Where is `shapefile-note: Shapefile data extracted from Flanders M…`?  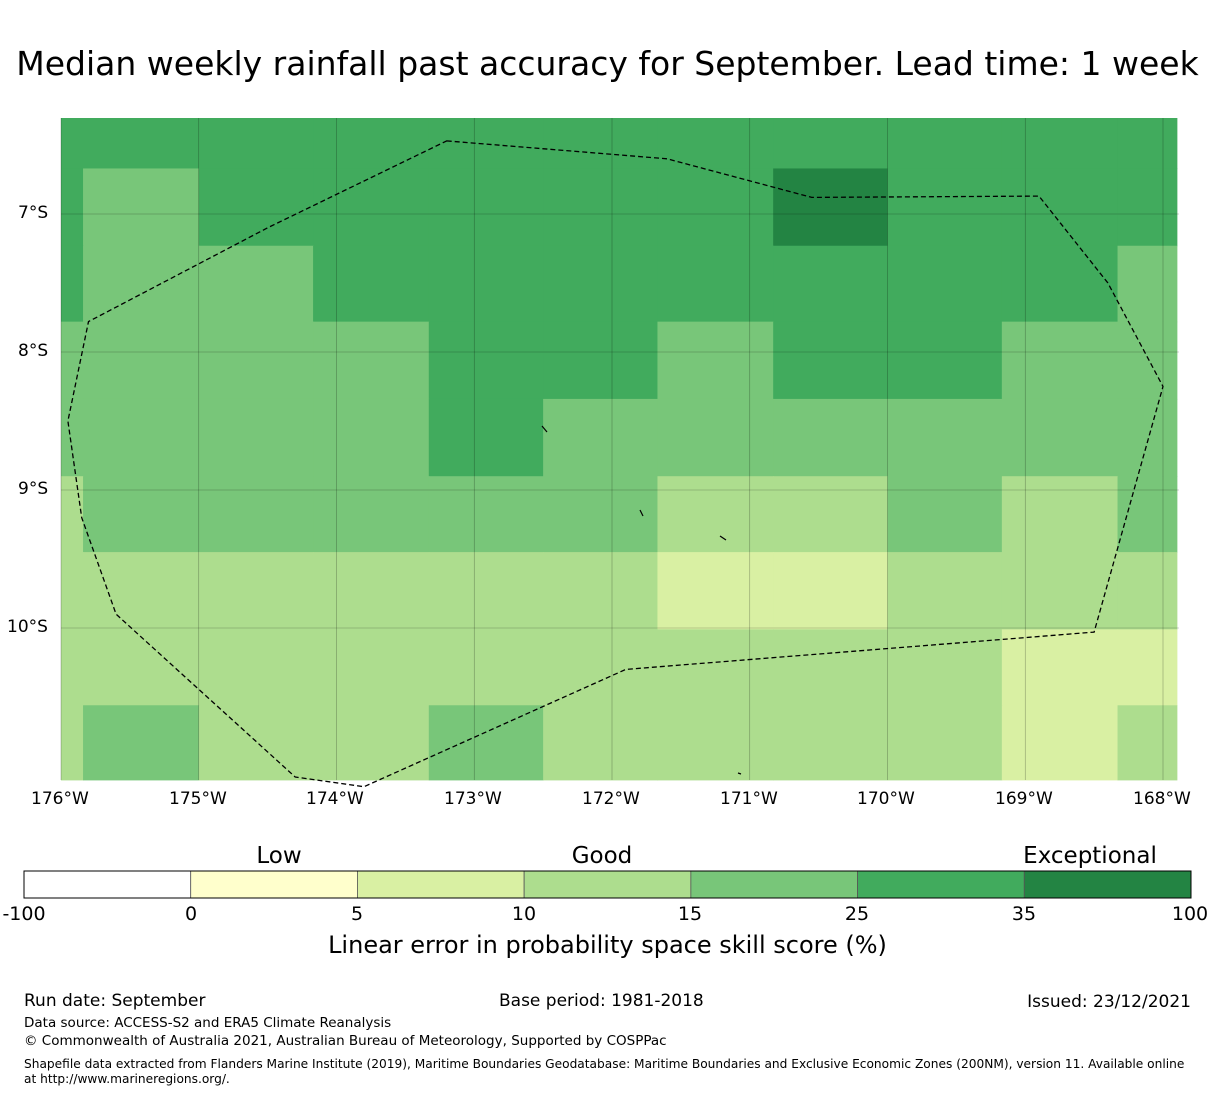 shapefile-note: Shapefile data extracted from Flanders M… is located at coordinates (604, 1071).